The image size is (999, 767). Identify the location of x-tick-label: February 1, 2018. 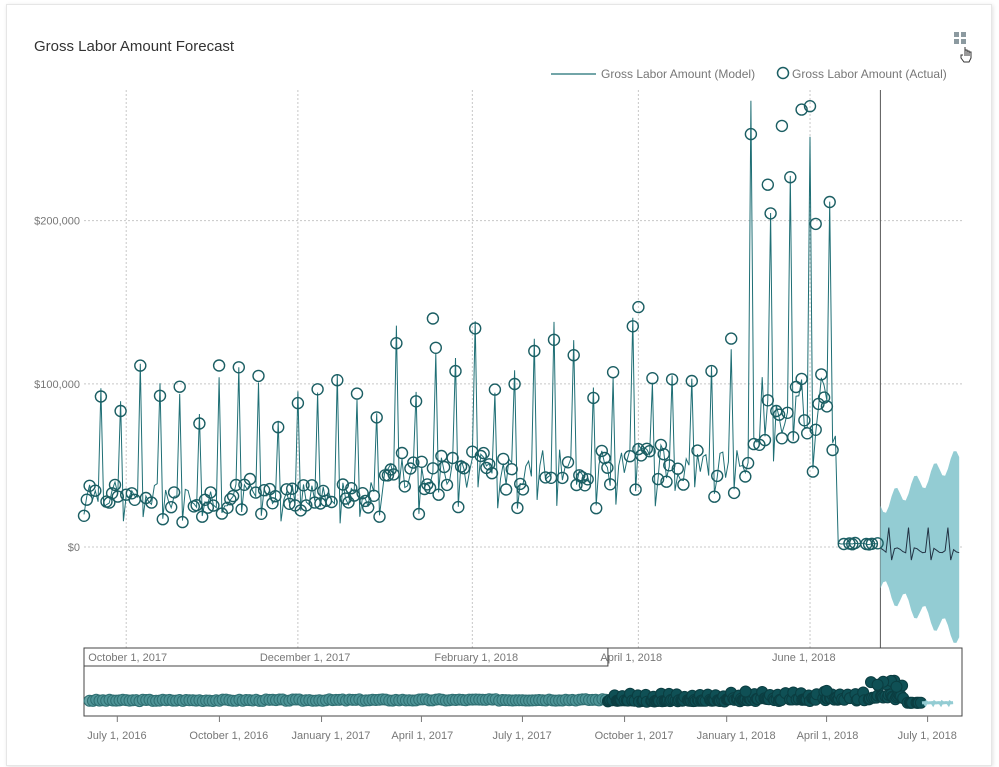
(476, 658).